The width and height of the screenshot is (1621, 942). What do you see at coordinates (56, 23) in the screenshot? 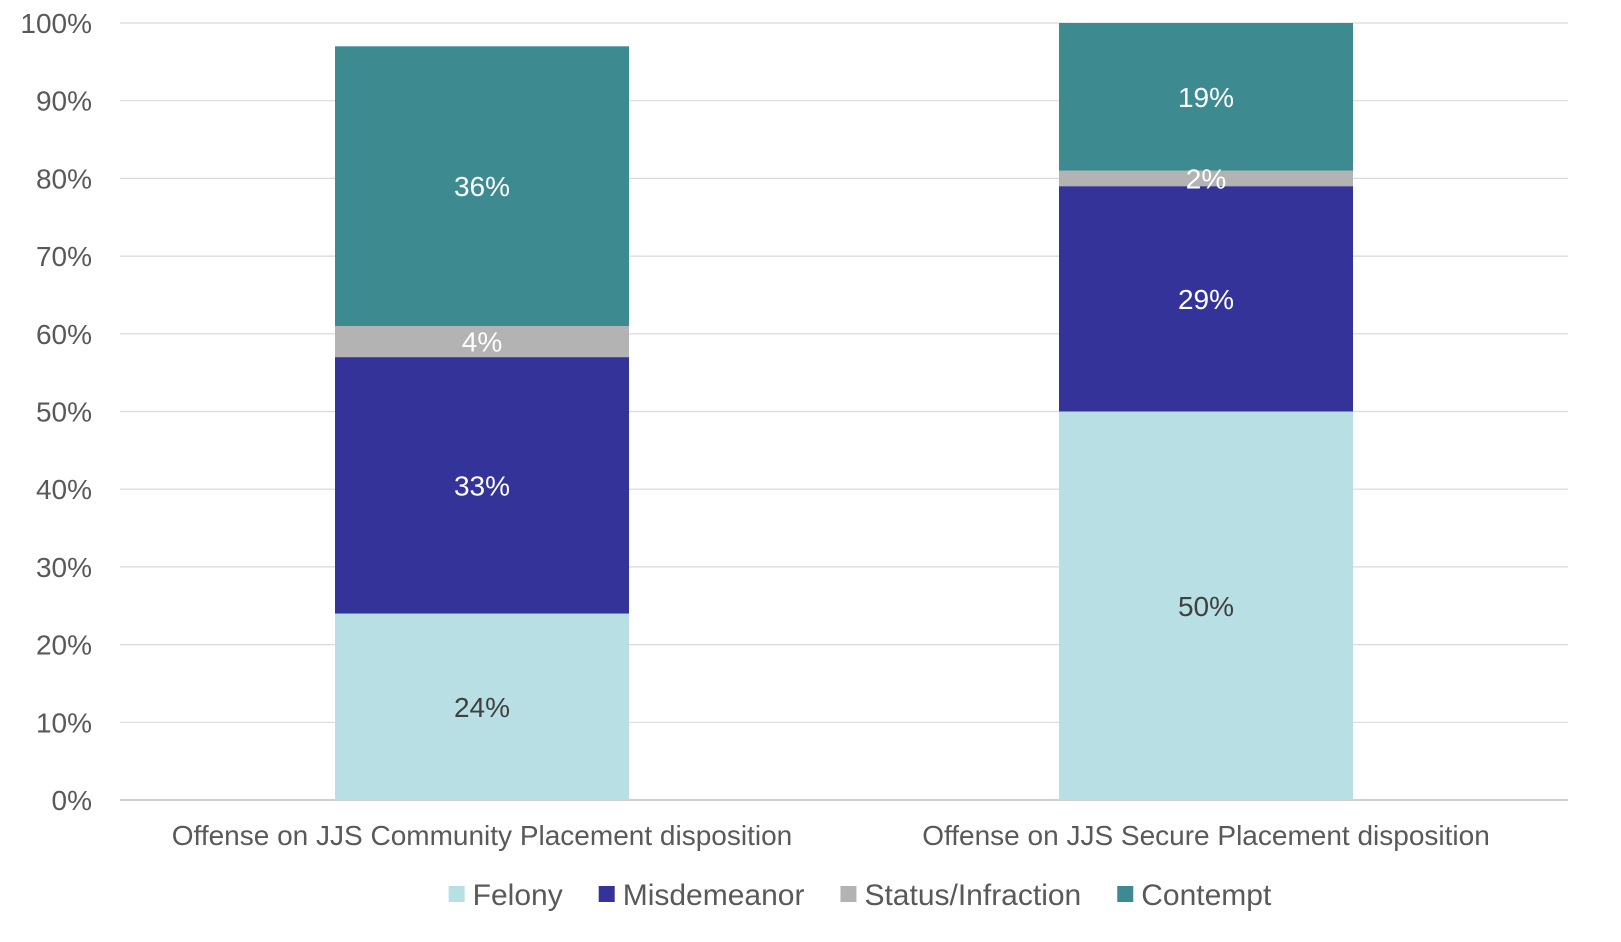
I see `y-tick-label: 100%` at bounding box center [56, 23].